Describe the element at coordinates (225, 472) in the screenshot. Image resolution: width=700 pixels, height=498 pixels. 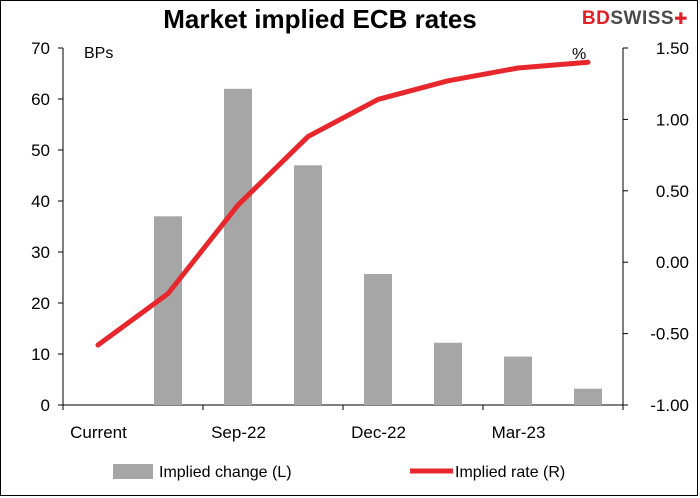
I see `legend-label-implied-change: Implied change (L)` at that location.